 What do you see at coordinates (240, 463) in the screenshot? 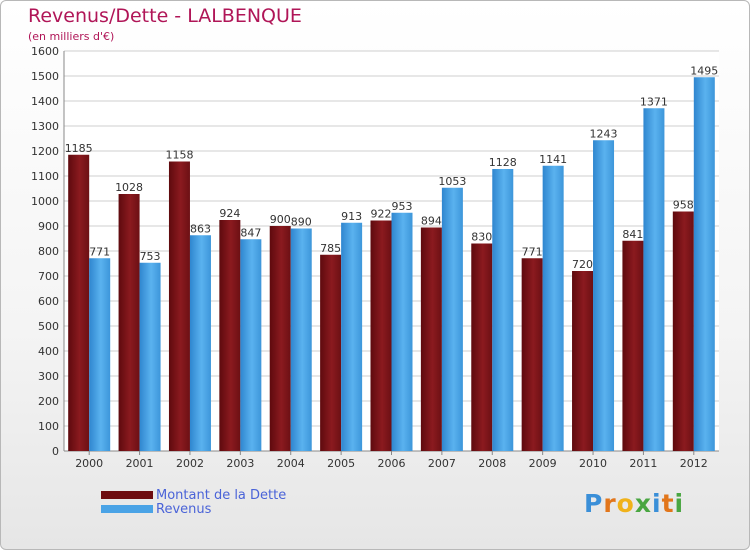
I see `x-tick-label: 2003` at bounding box center [240, 463].